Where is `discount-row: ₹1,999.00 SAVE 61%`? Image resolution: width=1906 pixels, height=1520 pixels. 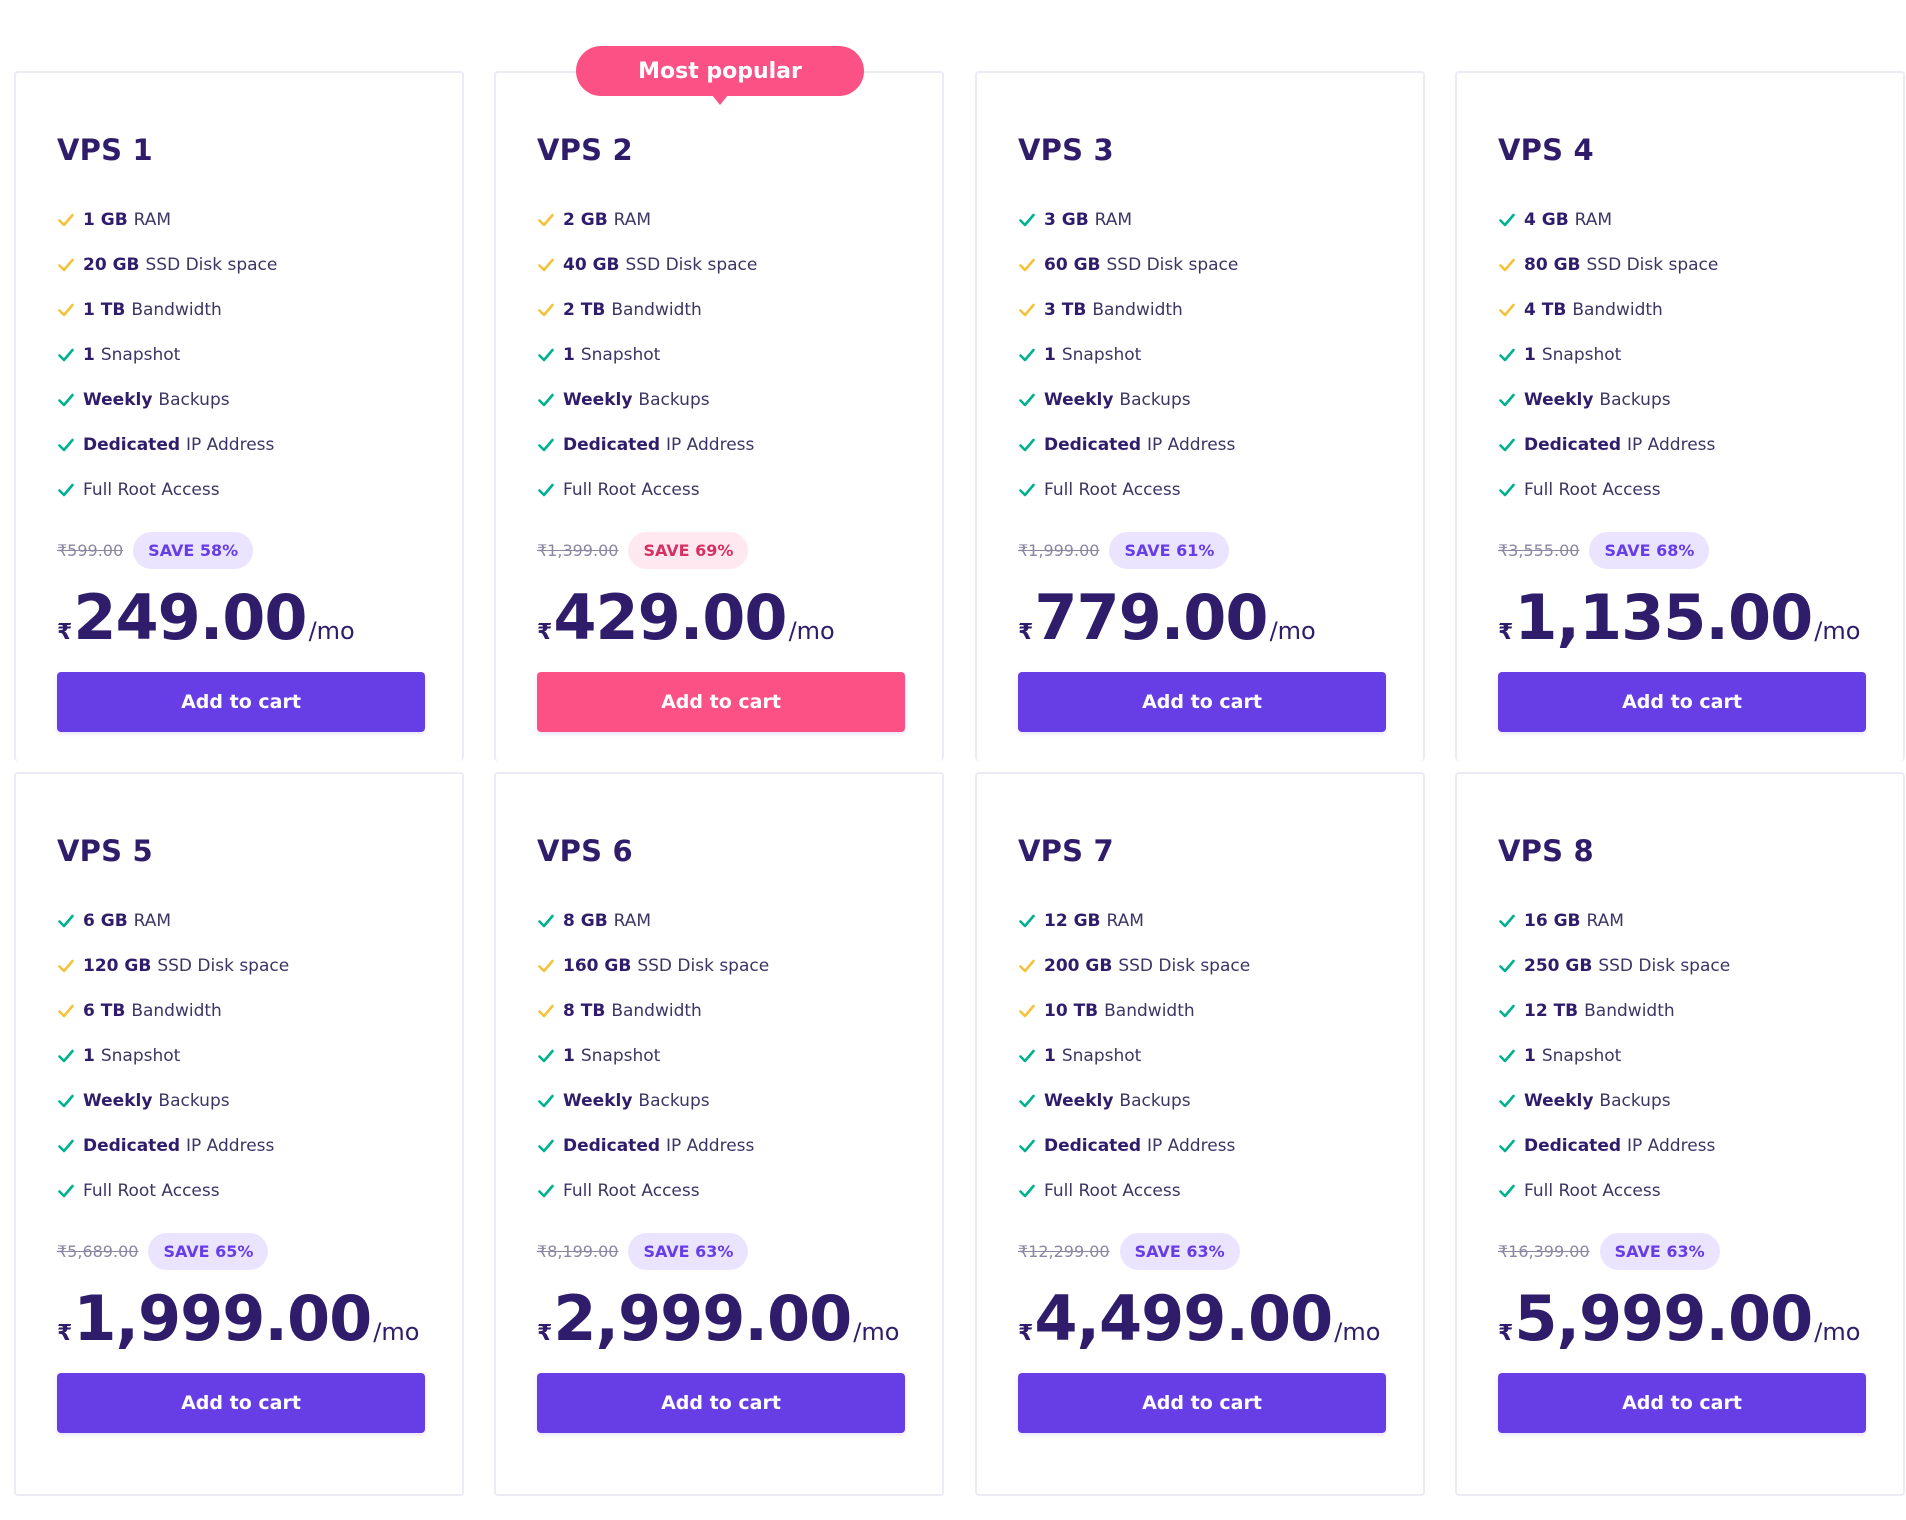
discount-row: ₹1,999.00 SAVE 61% is located at coordinates (1124, 550).